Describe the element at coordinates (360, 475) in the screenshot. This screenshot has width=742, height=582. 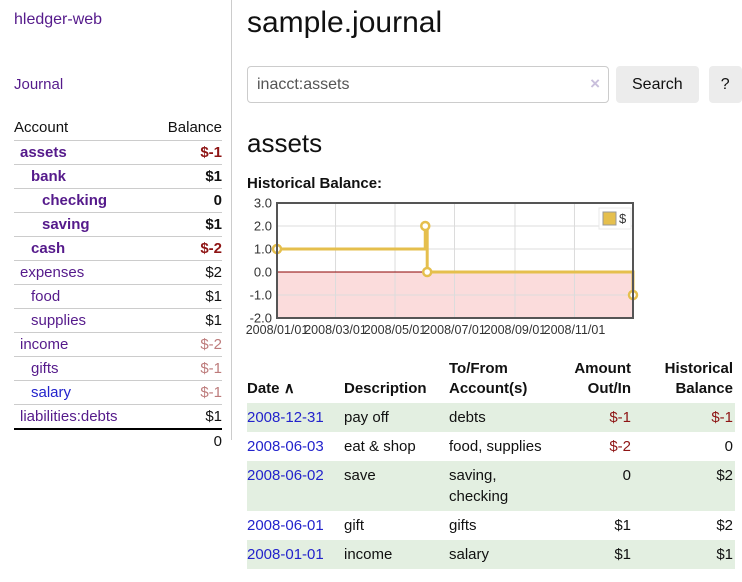
I see `transaction-description: save` at that location.